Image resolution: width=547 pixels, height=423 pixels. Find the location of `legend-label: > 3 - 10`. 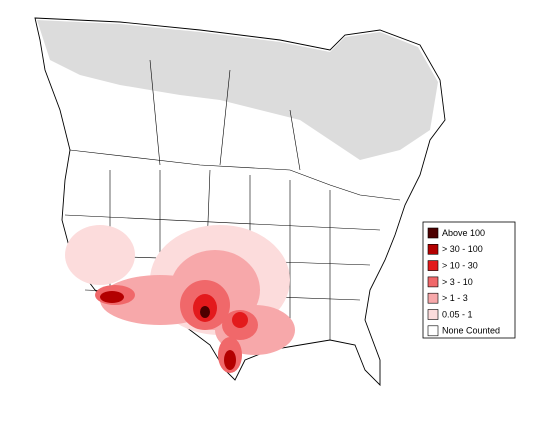

legend-label: > 3 - 10 is located at coordinates (457, 282).